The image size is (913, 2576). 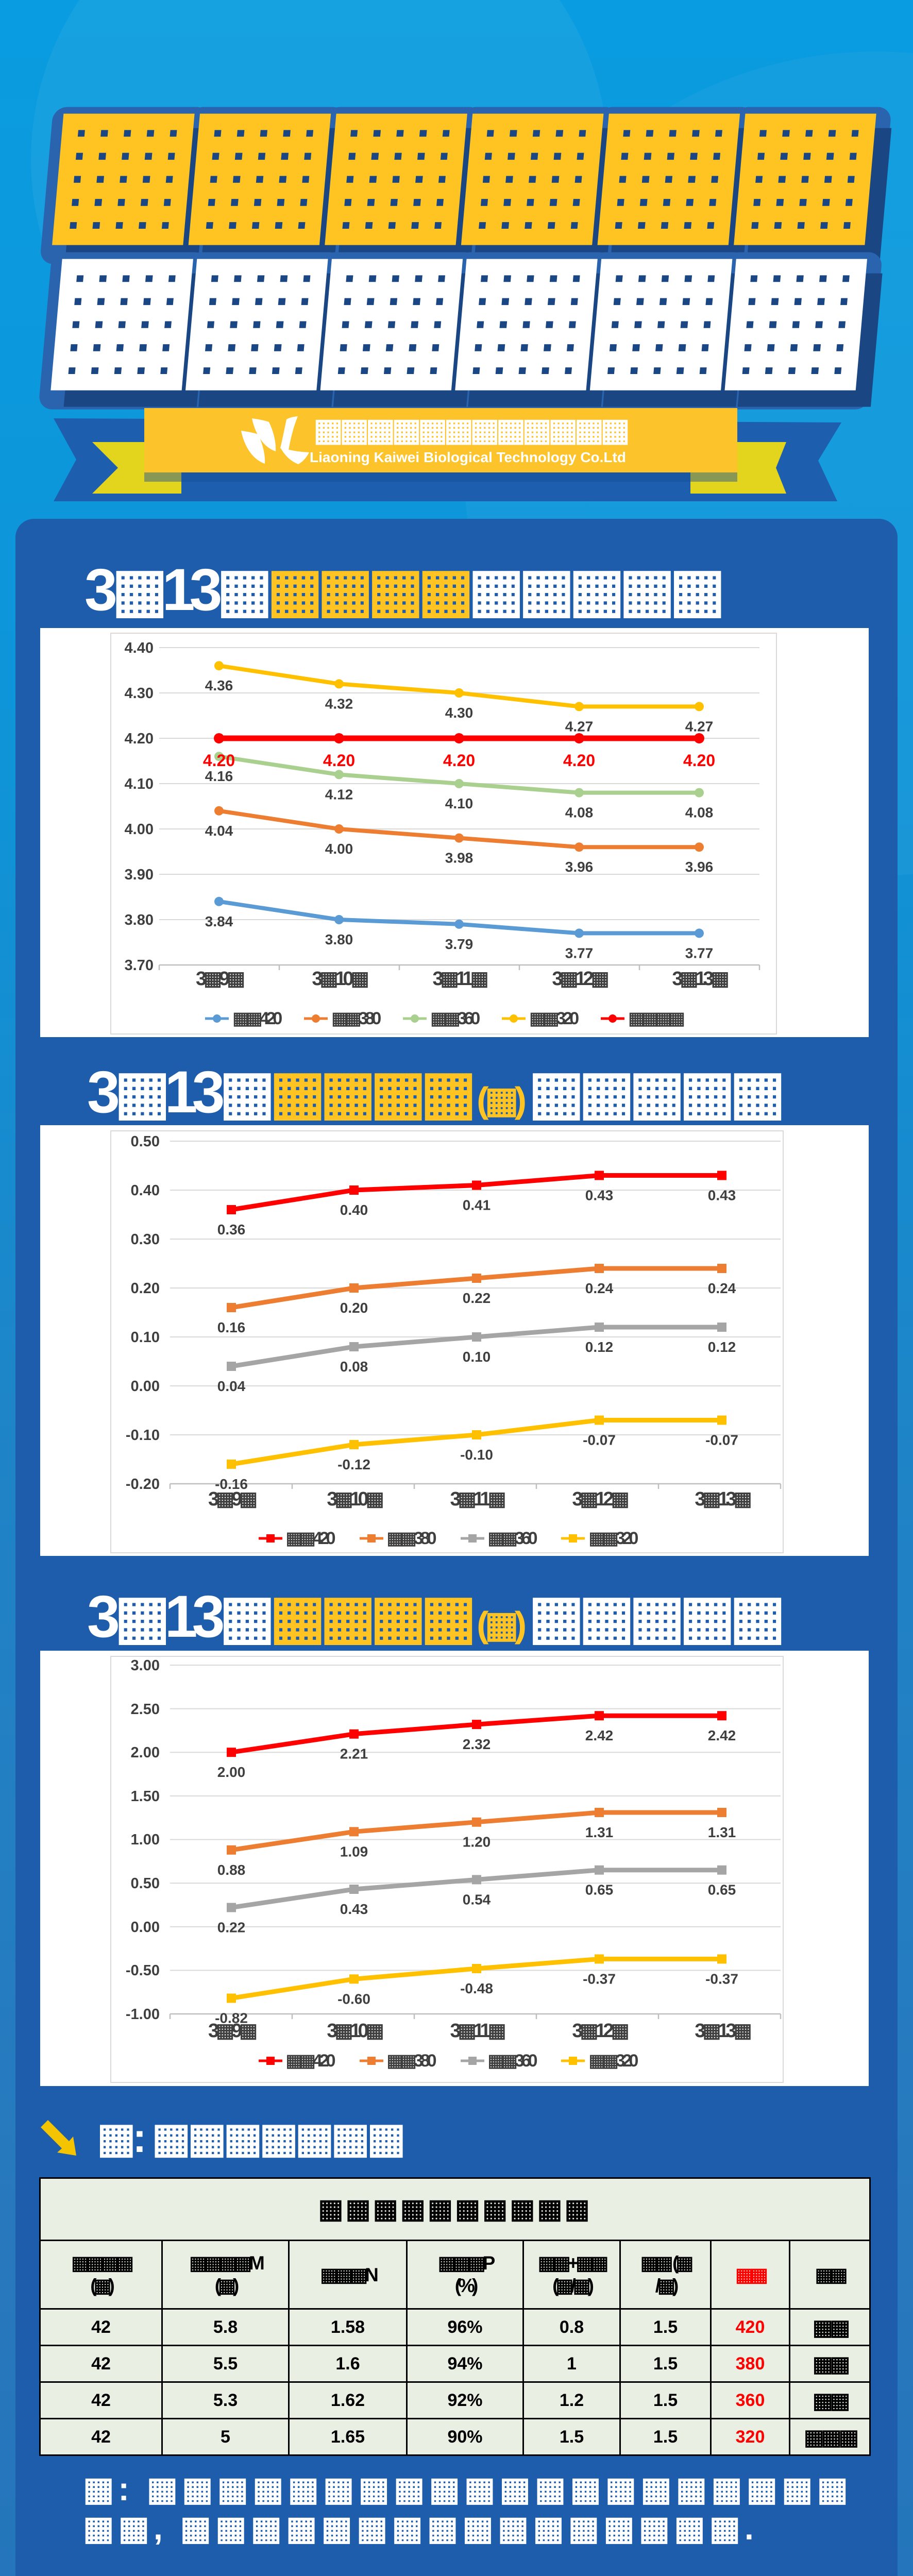 I want to click on svg-text: 0.30, so click(x=146, y=1239).